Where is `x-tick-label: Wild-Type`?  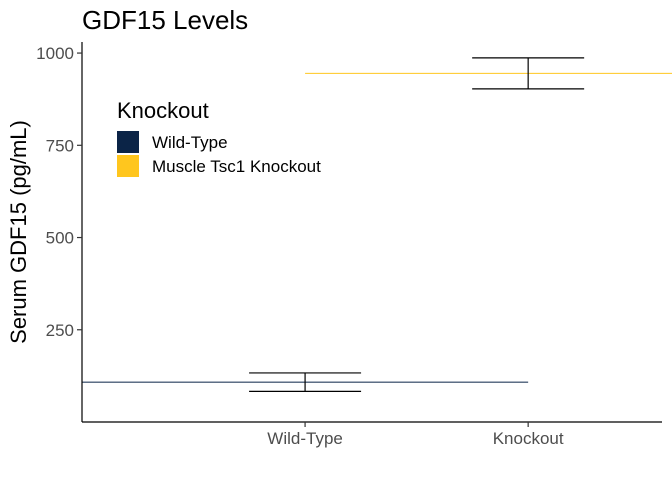
x-tick-label: Wild-Type is located at coordinates (305, 438).